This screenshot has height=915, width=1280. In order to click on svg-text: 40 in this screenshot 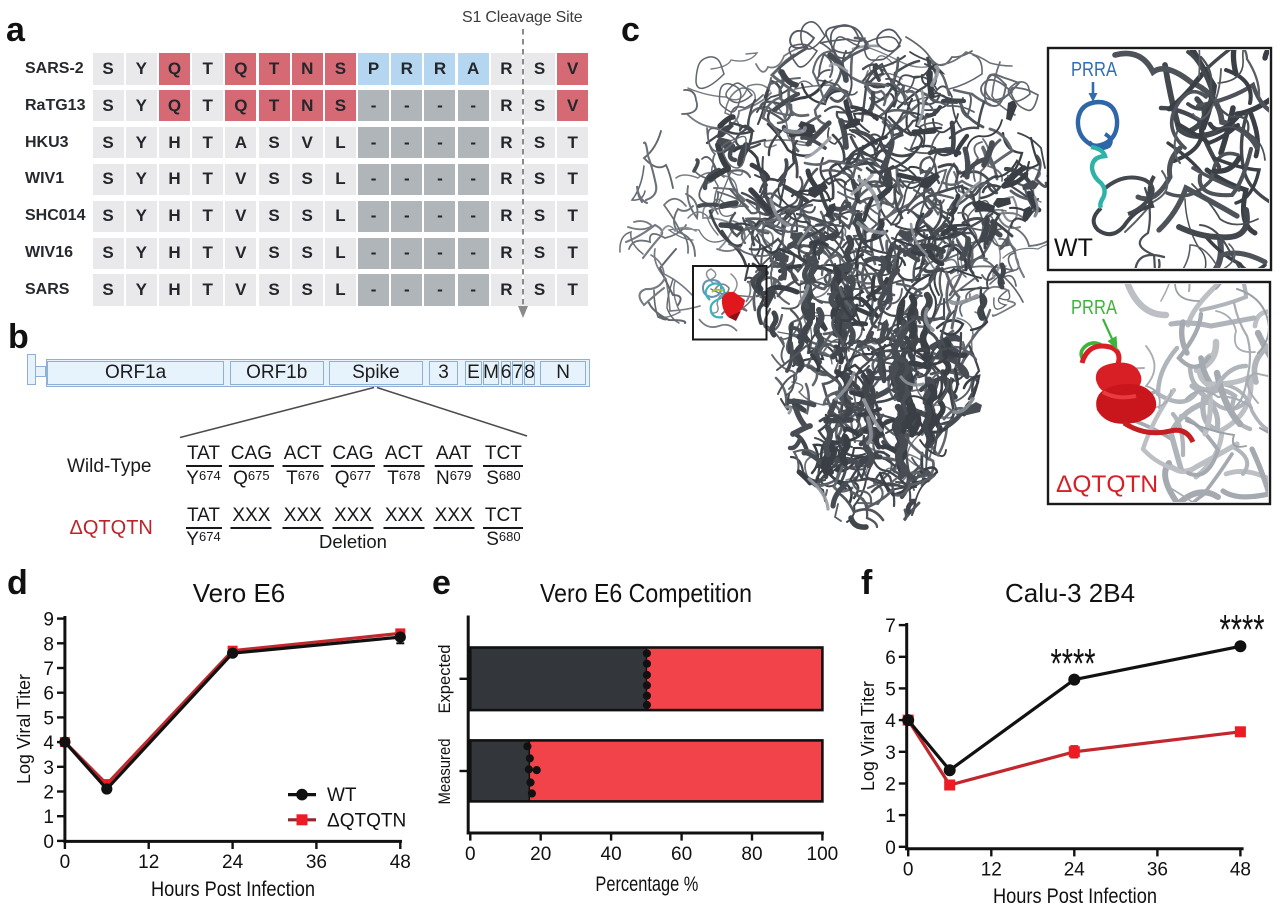, I will do `click(611, 854)`.